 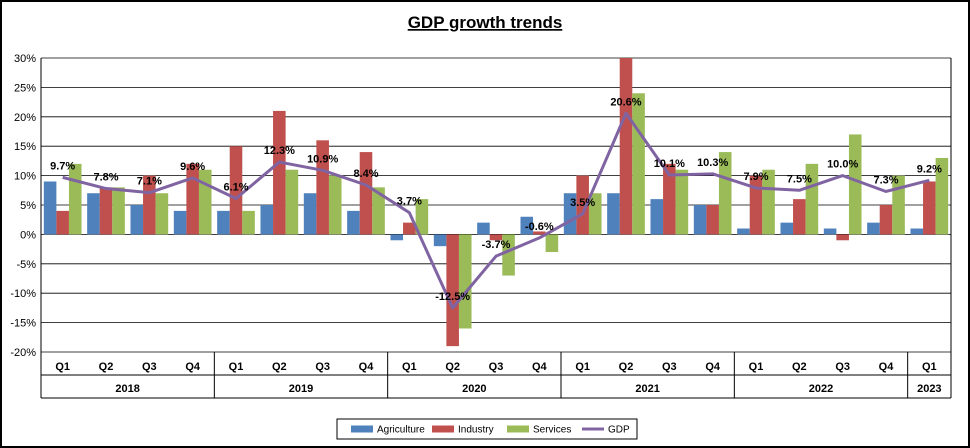 What do you see at coordinates (799, 179) in the screenshot?
I see `gdp-data-label: 7.5%` at bounding box center [799, 179].